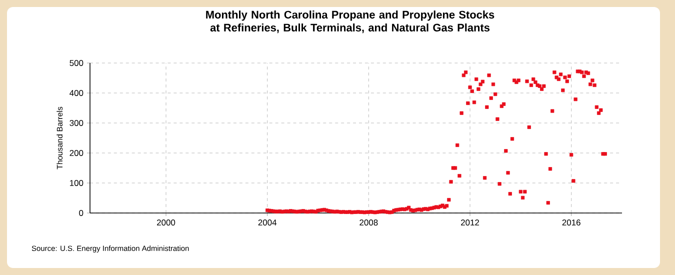 Image resolution: width=675 pixels, height=275 pixels. I want to click on chart-title: Monthly North Carolina Propane and Propylene Stocks at Refineries, Bulk Terminals, and Natural Gas Plants, so click(350, 22).